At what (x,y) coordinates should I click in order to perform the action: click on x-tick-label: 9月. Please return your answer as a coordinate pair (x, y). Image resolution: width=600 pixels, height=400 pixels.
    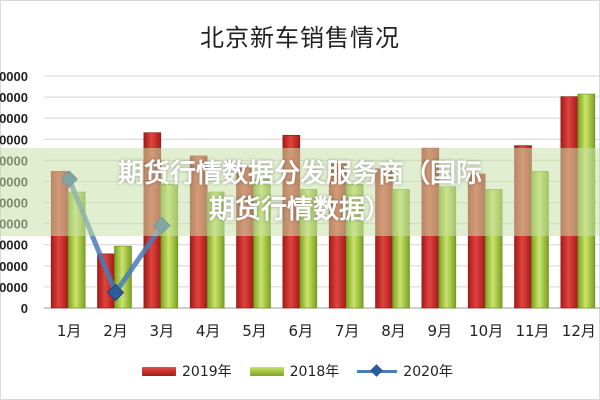
    Looking at the image, I should click on (440, 331).